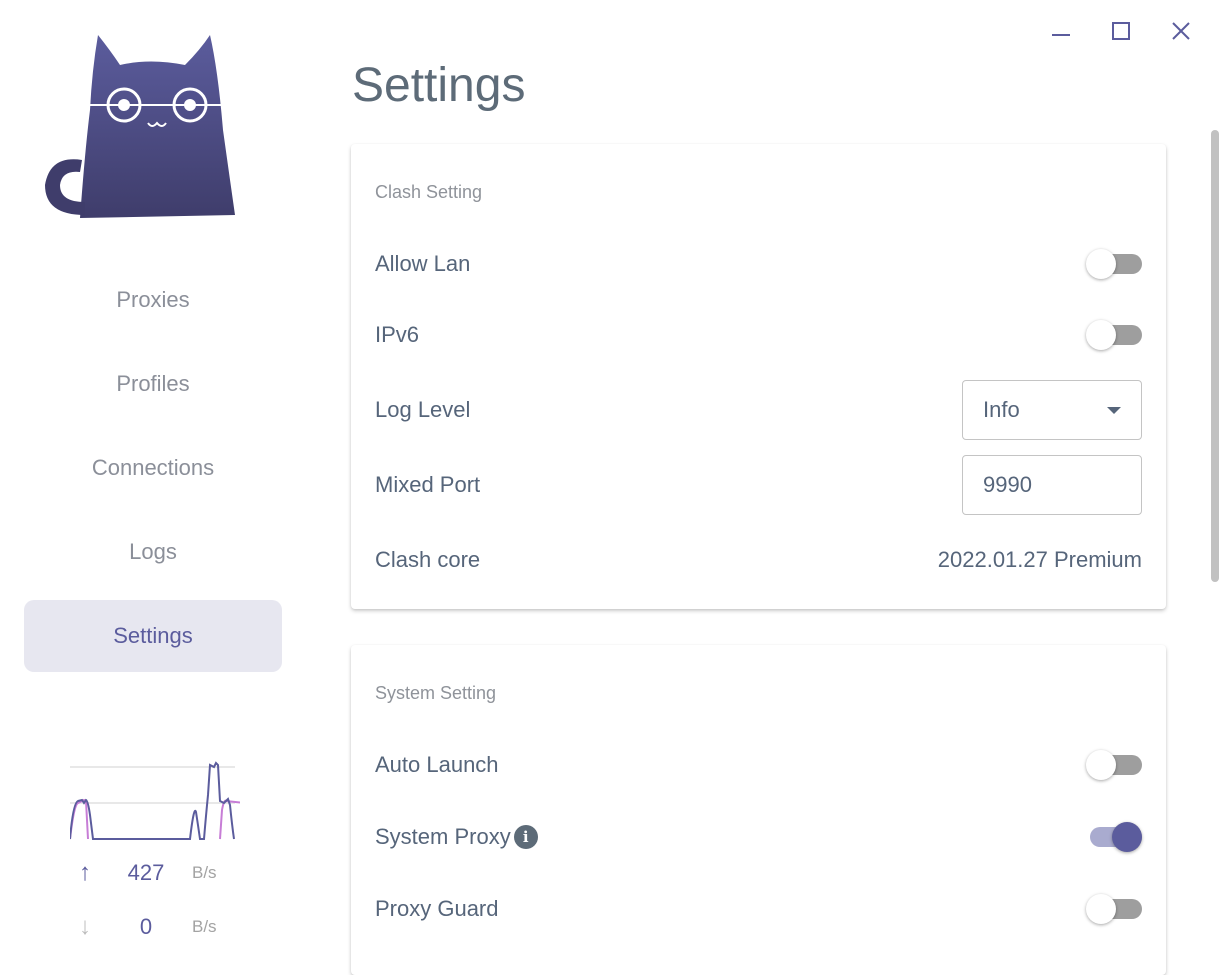 The height and width of the screenshot is (975, 1222). What do you see at coordinates (428, 559) in the screenshot?
I see `clash-core-label: Clash core` at bounding box center [428, 559].